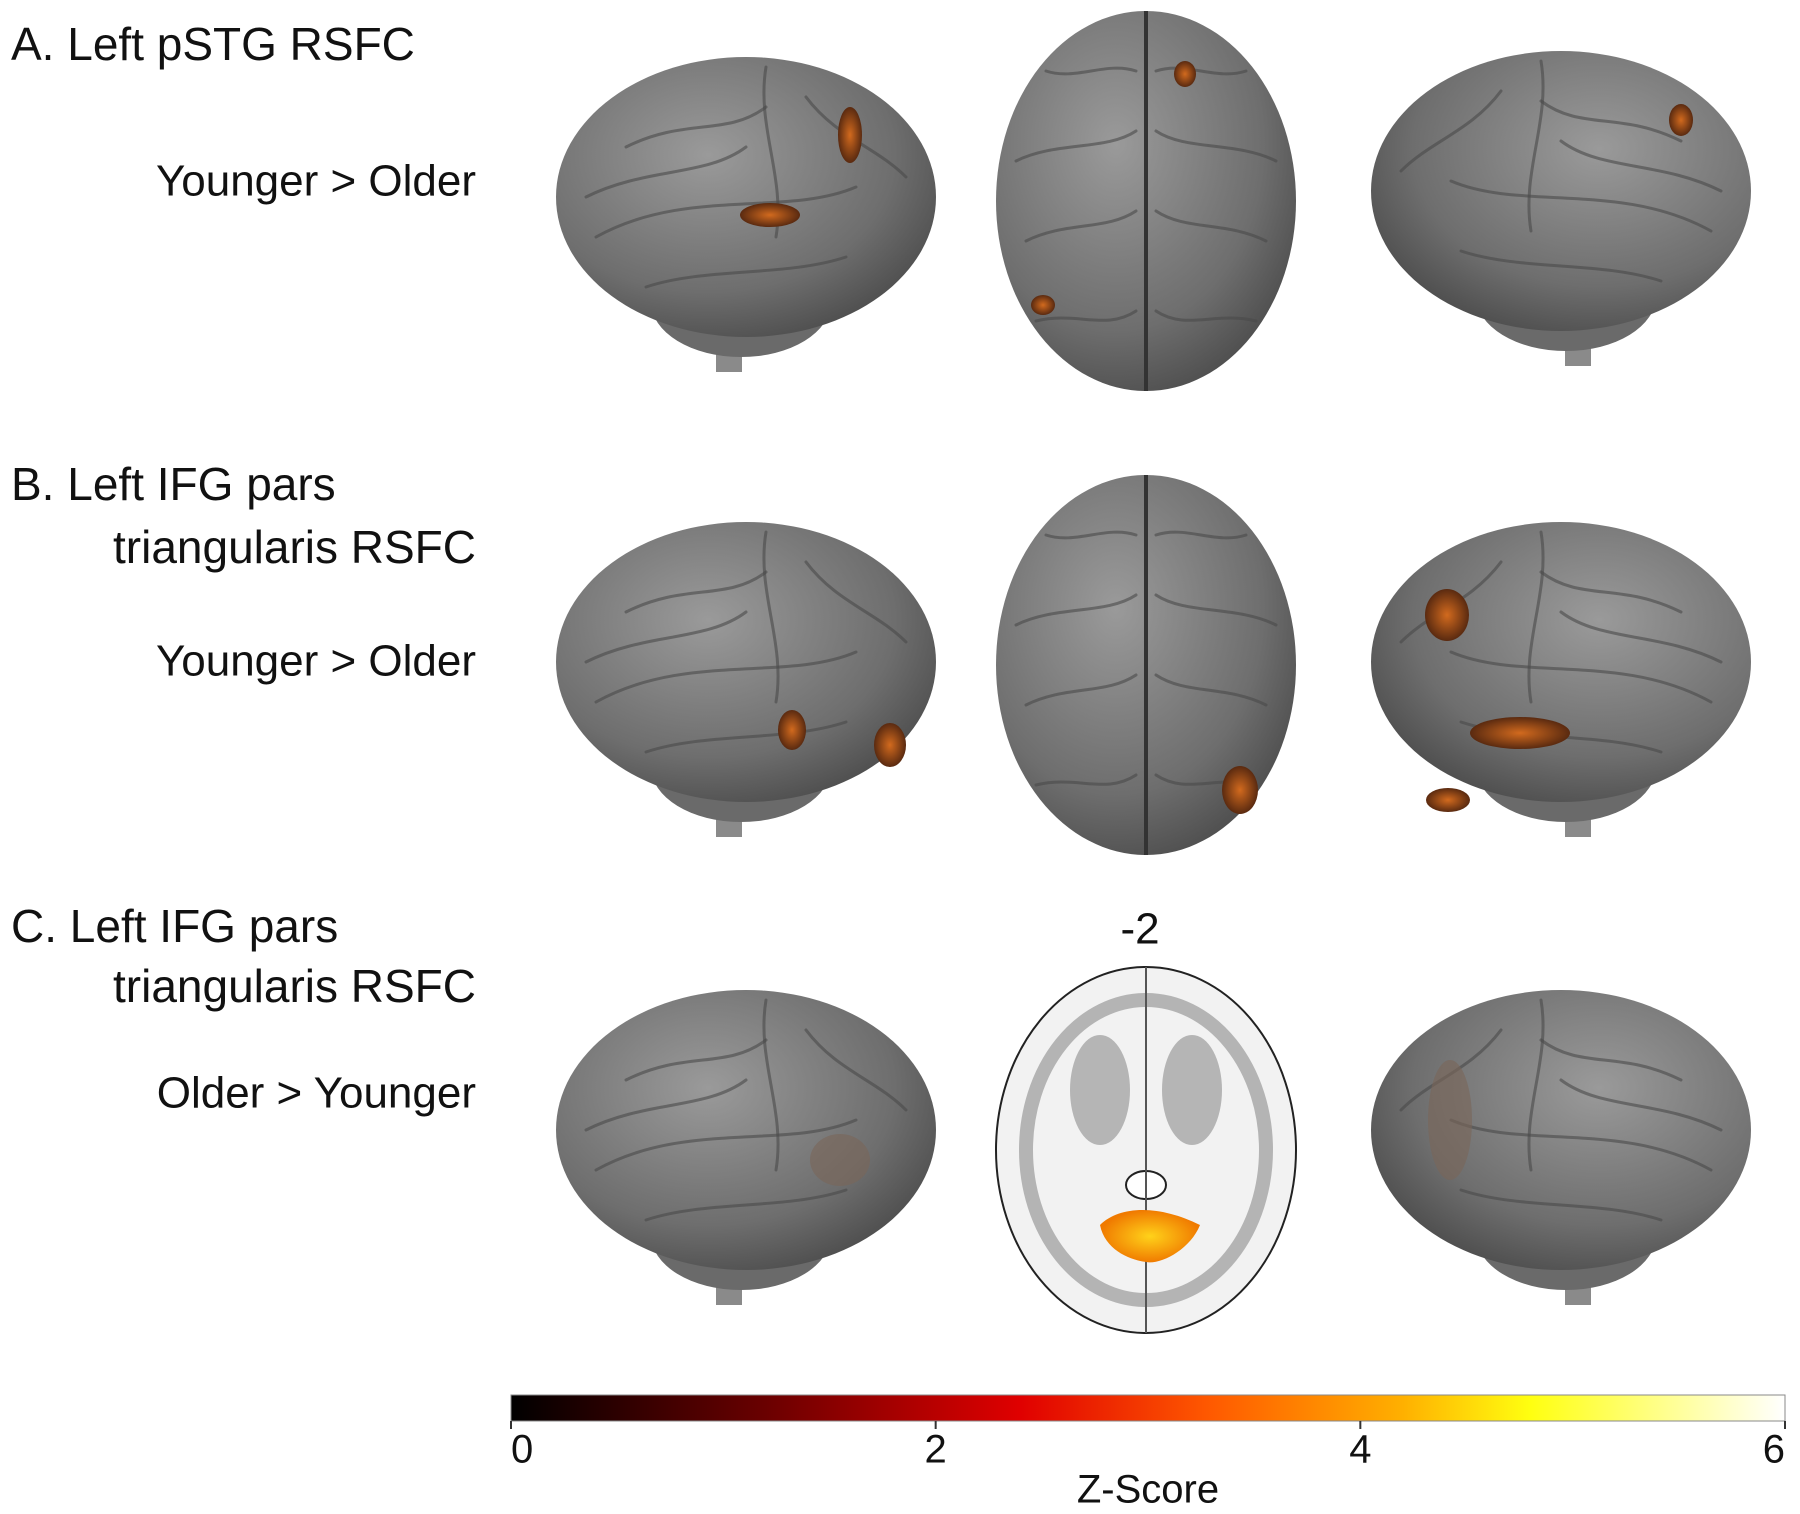 Image resolution: width=1800 pixels, height=1514 pixels. What do you see at coordinates (1139, 929) in the screenshot?
I see `slice-label: -2` at bounding box center [1139, 929].